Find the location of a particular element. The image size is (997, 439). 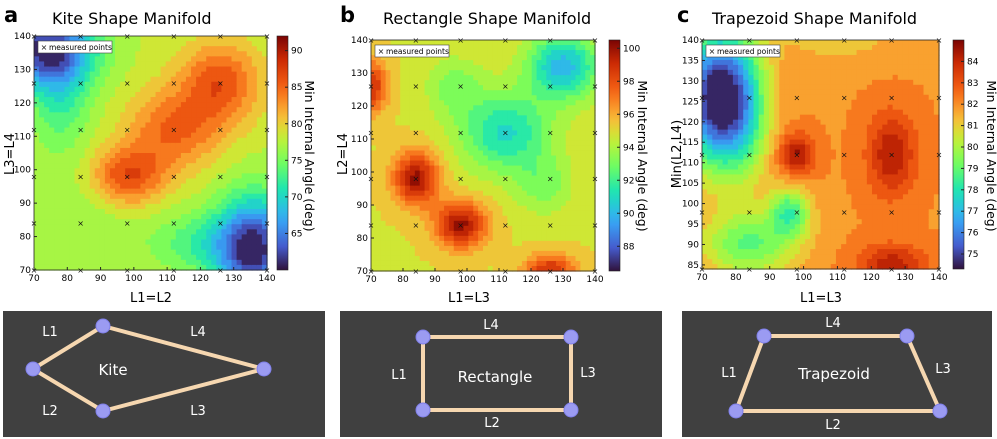

kite-label-l4: L4 is located at coordinates (198, 332).